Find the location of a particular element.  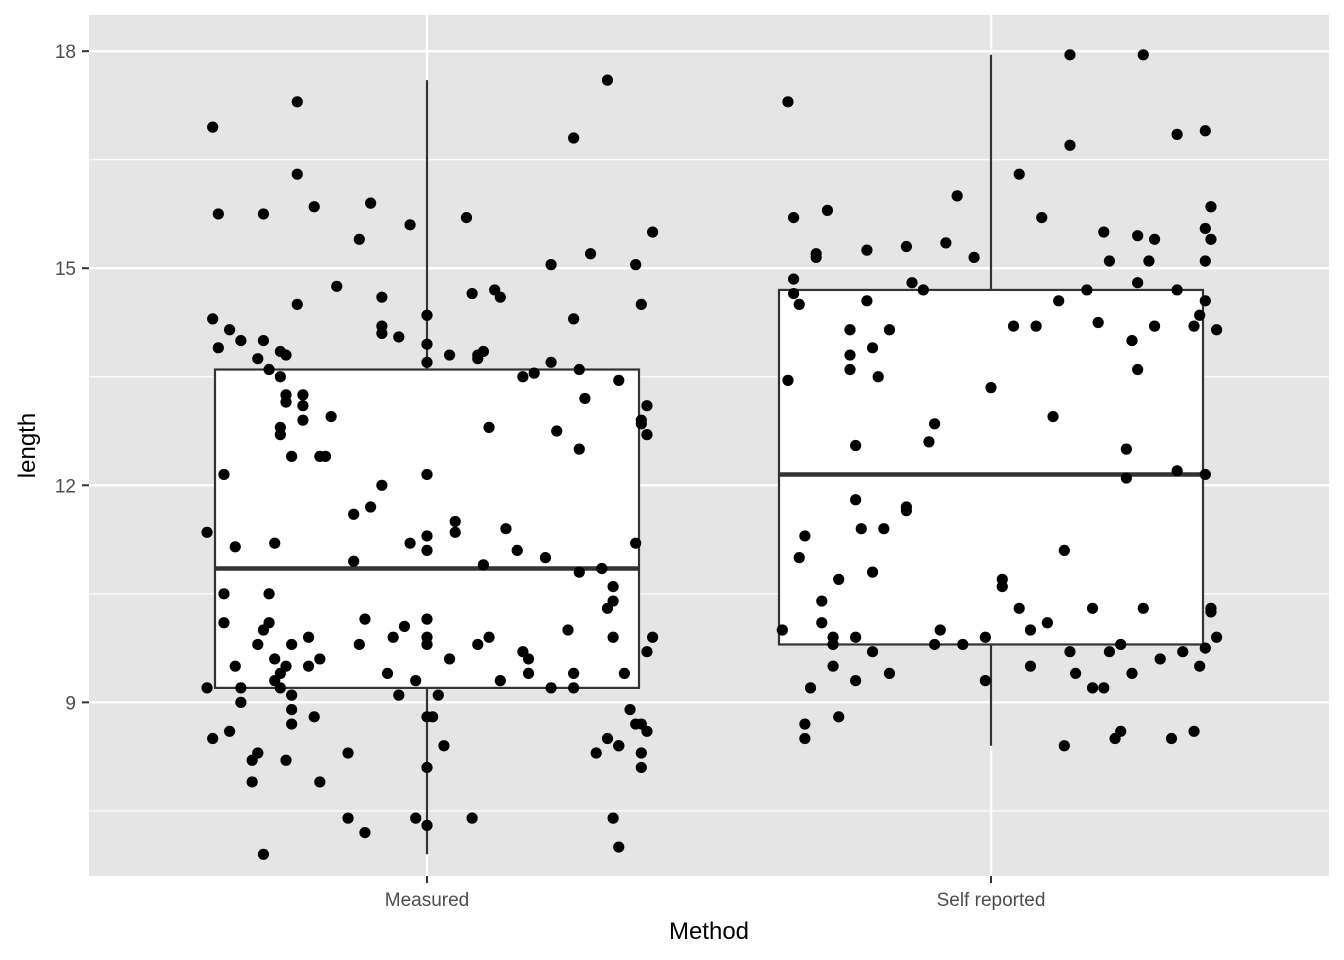

y-axis-title: length is located at coordinates (27, 445).